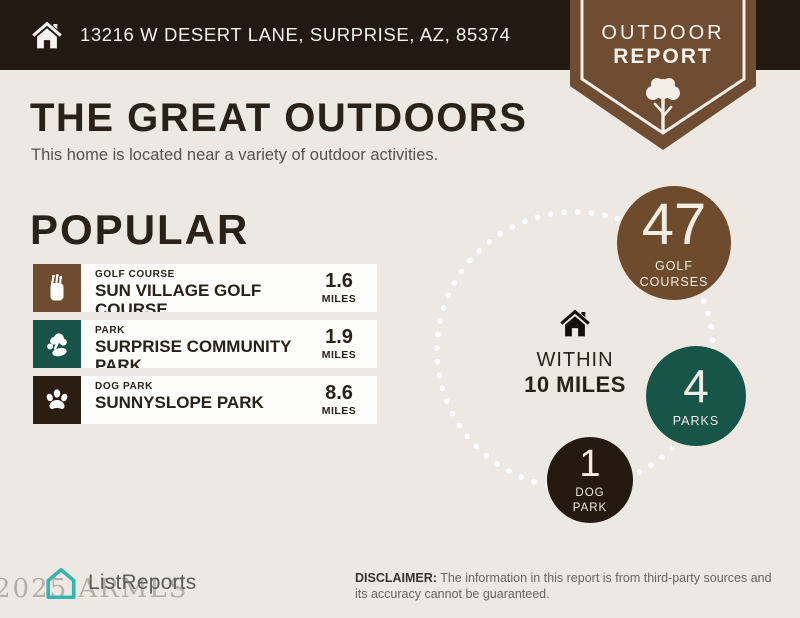 This screenshot has height=618, width=800. What do you see at coordinates (575, 384) in the screenshot?
I see `miles-label: 10 MILES` at bounding box center [575, 384].